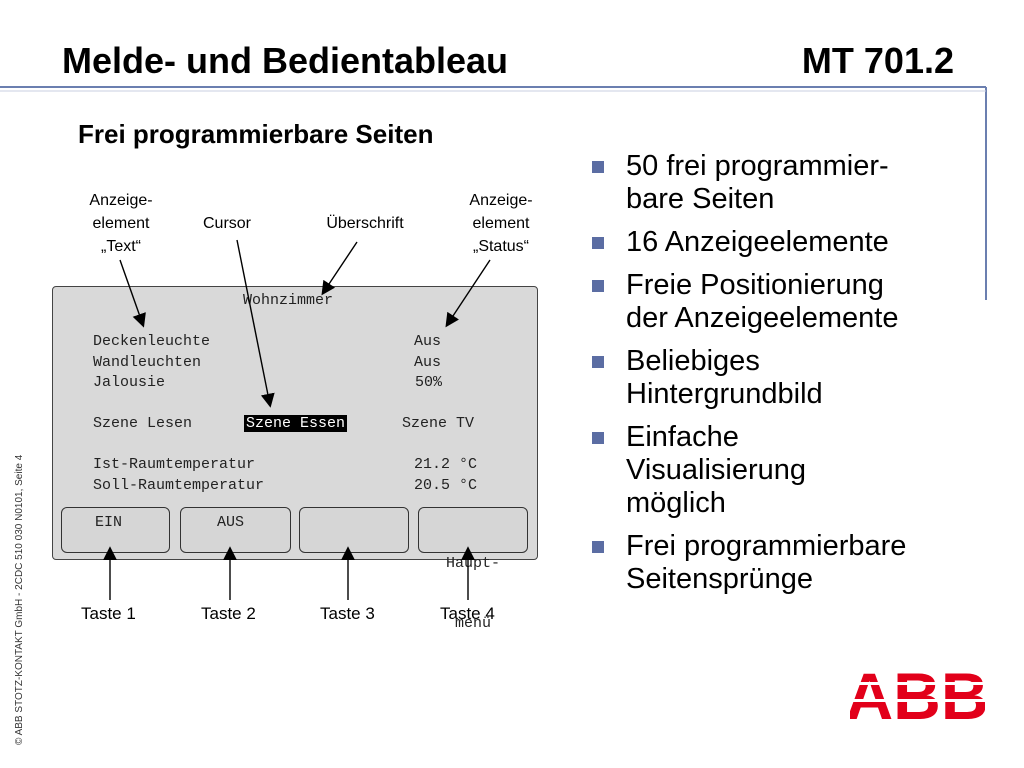 Image resolution: width=1024 pixels, height=768 pixels. Describe the element at coordinates (716, 470) in the screenshot. I see `list-item-line: Visualisierung` at that location.